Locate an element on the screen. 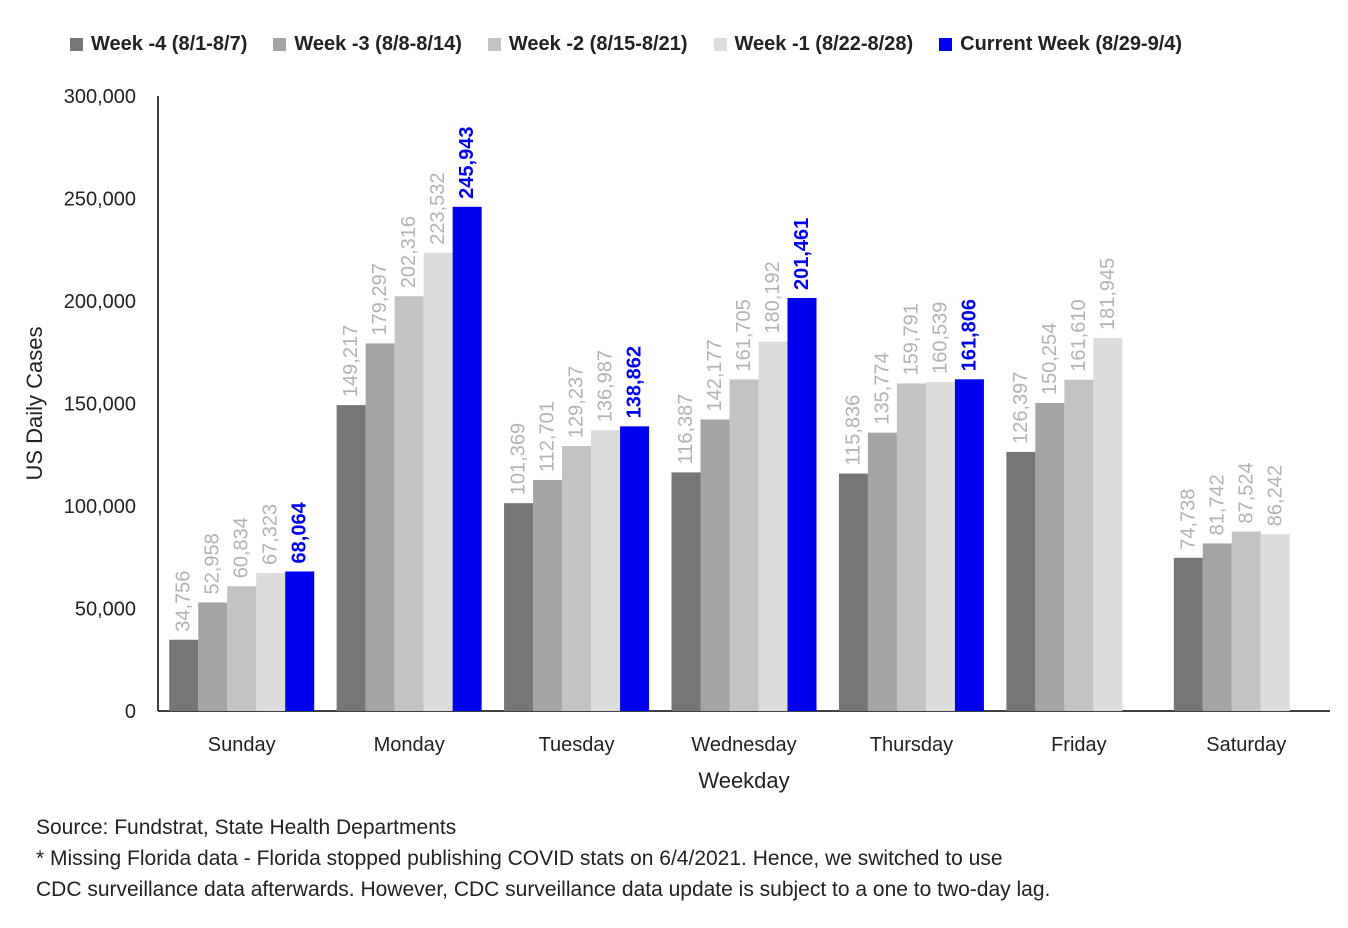  data-label: 126,397 is located at coordinates (1021, 408).